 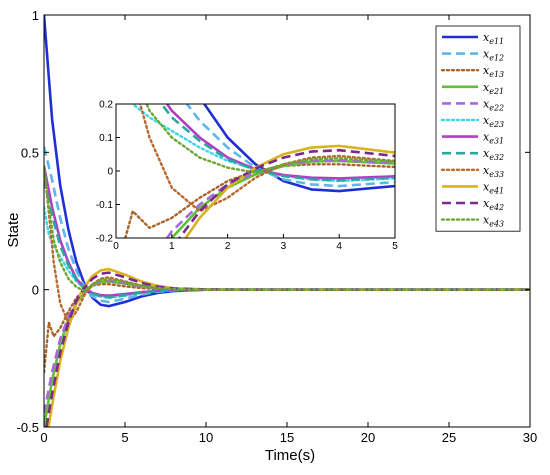 What do you see at coordinates (493, 71) in the screenshot?
I see `legend-label-x-e13: xe13` at bounding box center [493, 71].